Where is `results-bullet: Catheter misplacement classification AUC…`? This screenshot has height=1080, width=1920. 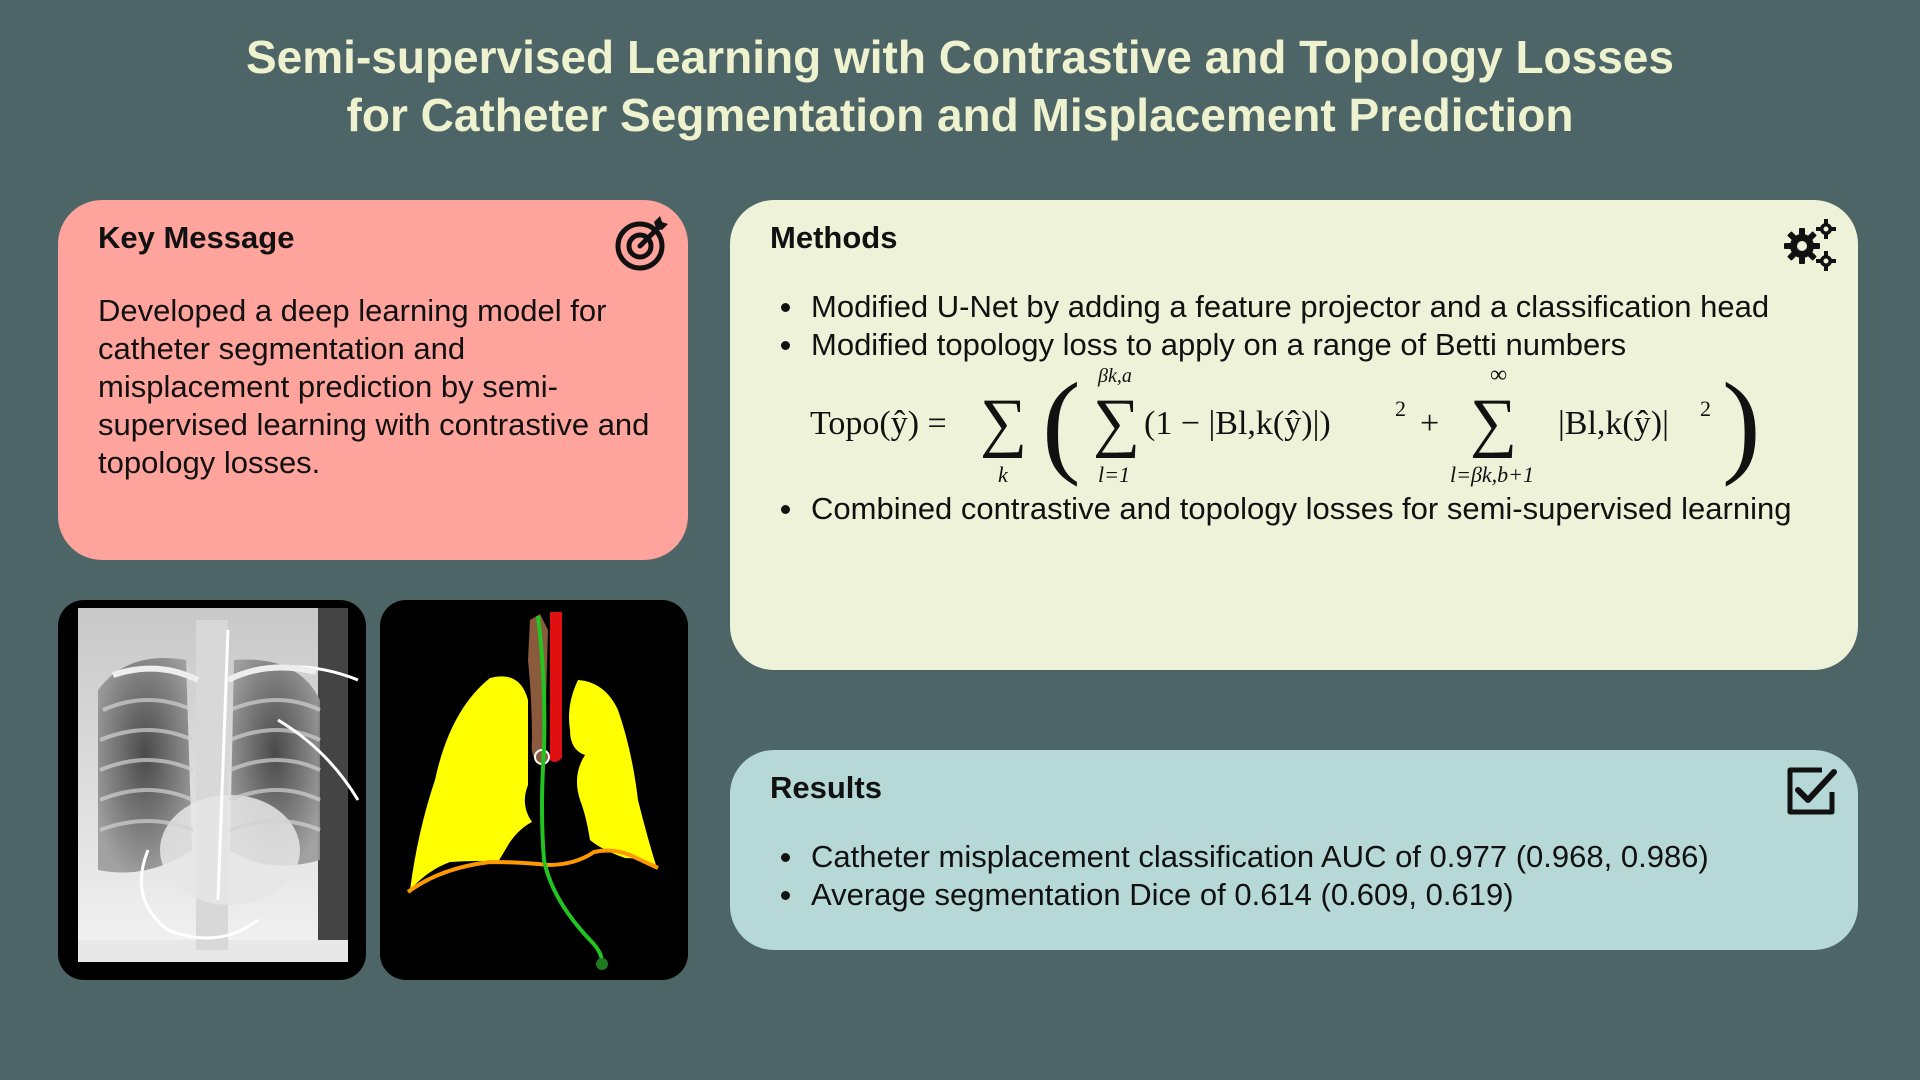
results-bullet: Catheter misplacement classification AUC… is located at coordinates (1239, 857).